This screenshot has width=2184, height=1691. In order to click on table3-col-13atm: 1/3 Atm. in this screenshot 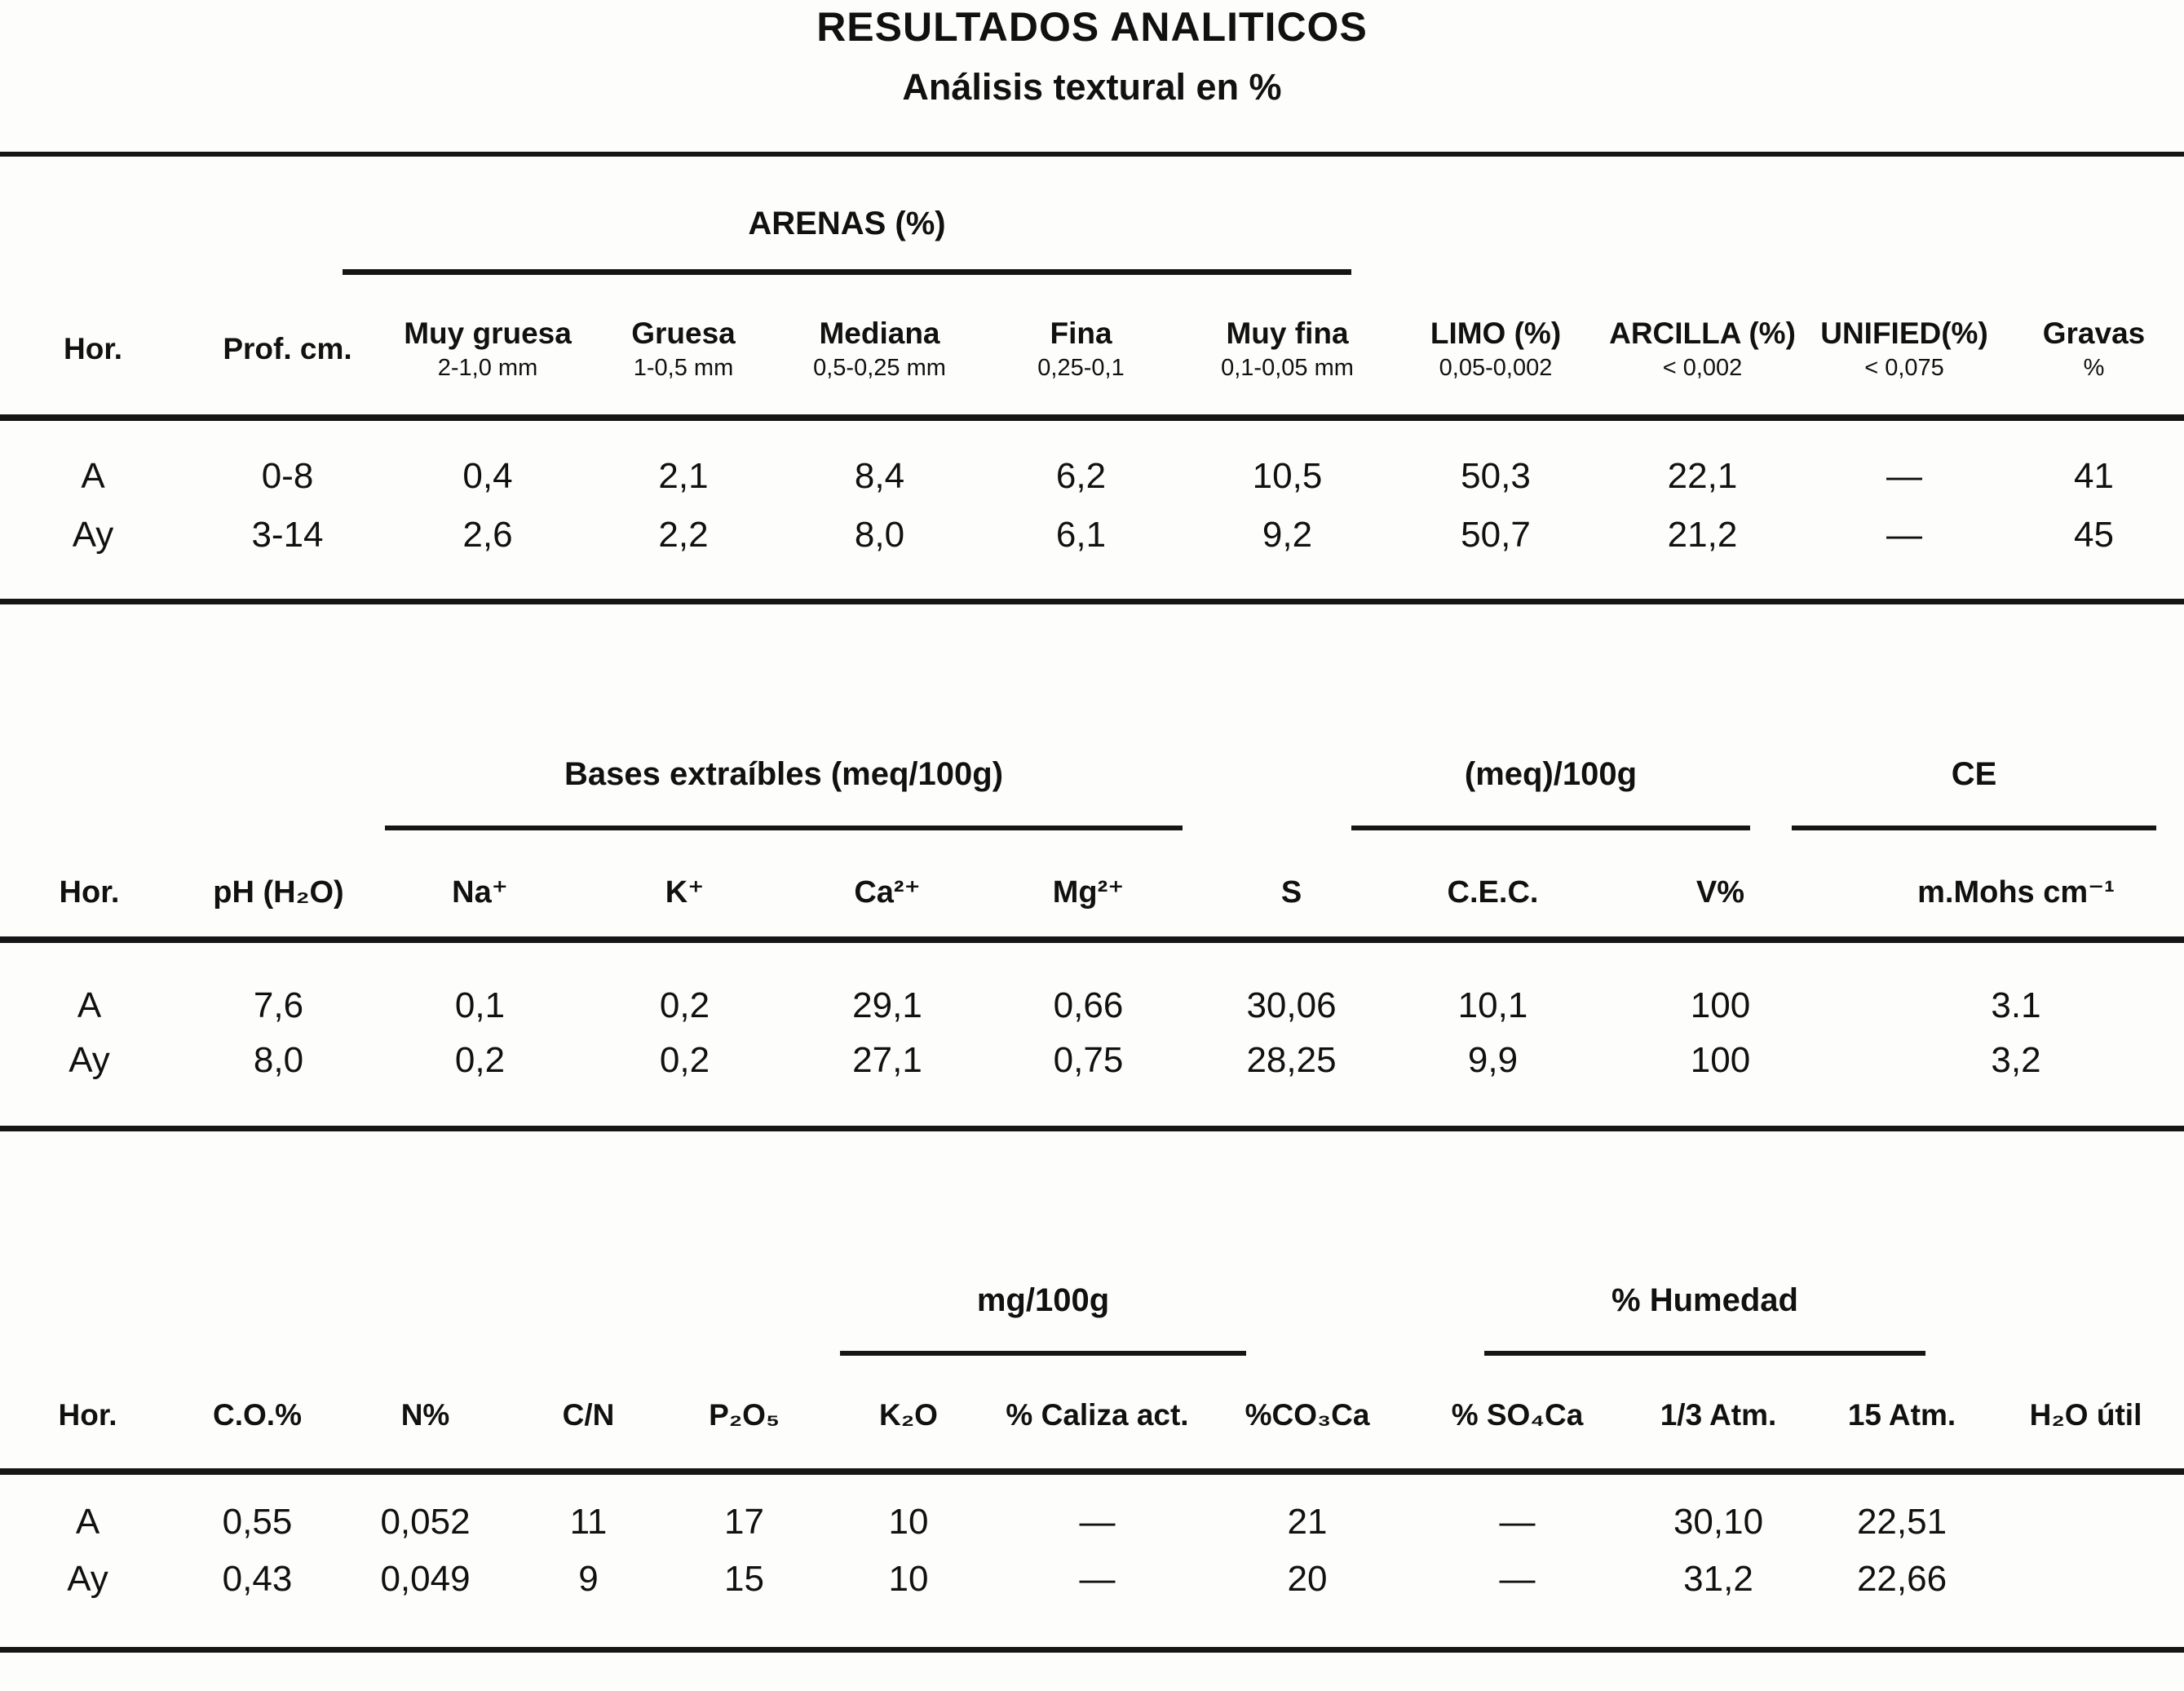, I will do `click(1718, 1415)`.